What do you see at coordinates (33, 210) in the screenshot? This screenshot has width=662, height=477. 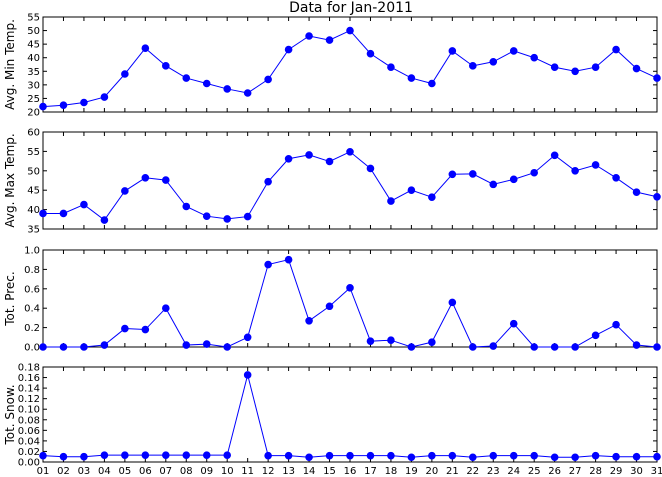 I see `panel-2-ytick-label: 40` at bounding box center [33, 210].